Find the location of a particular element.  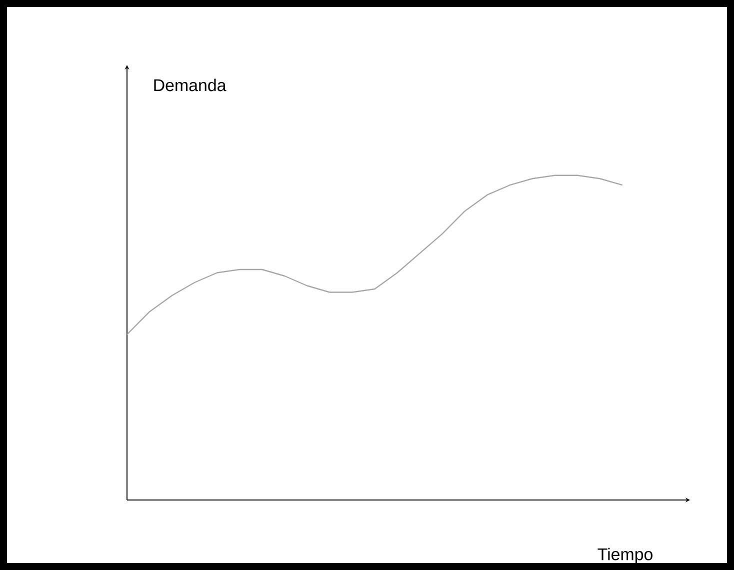

y-axis-title: Demanda is located at coordinates (190, 85).